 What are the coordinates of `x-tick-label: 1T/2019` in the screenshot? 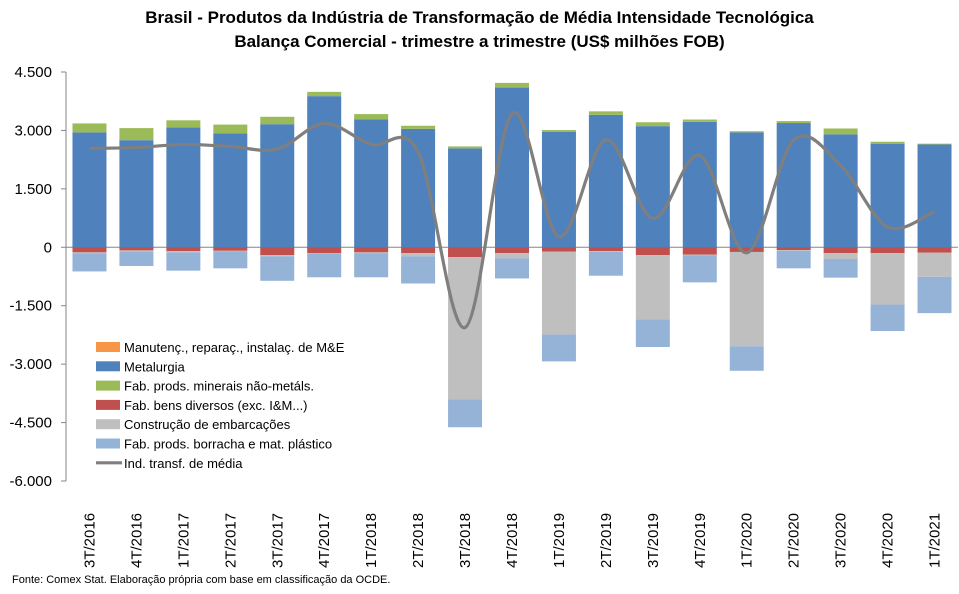 It's located at (559, 540).